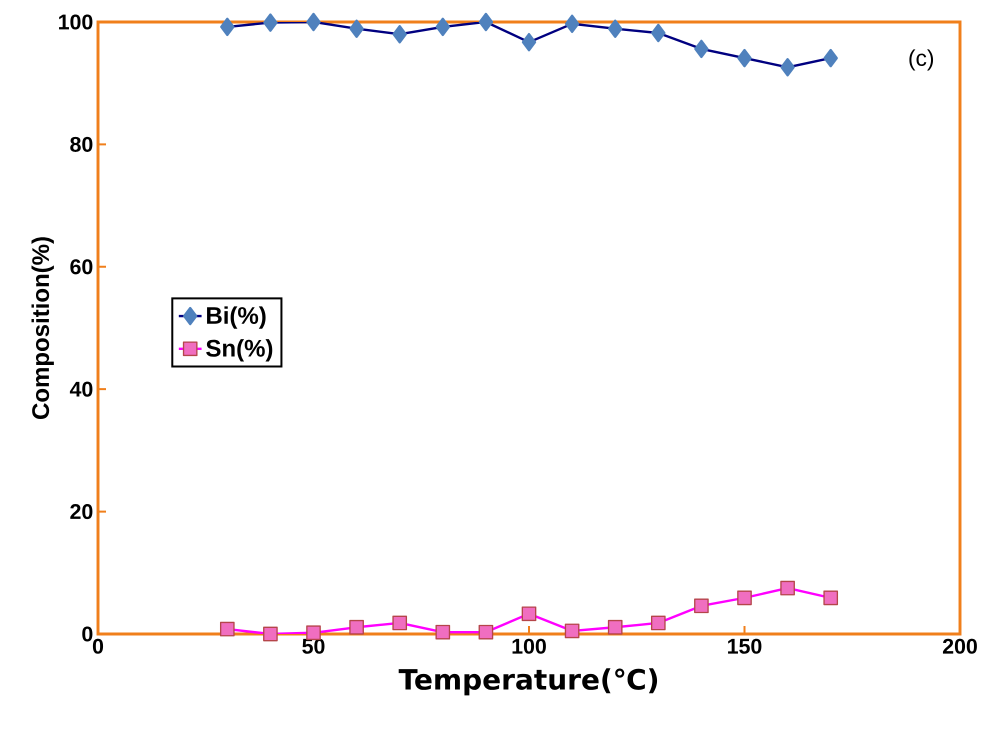 Image resolution: width=995 pixels, height=756 pixels. Describe the element at coordinates (87, 634) in the screenshot. I see `y-tick-label: 0` at that location.